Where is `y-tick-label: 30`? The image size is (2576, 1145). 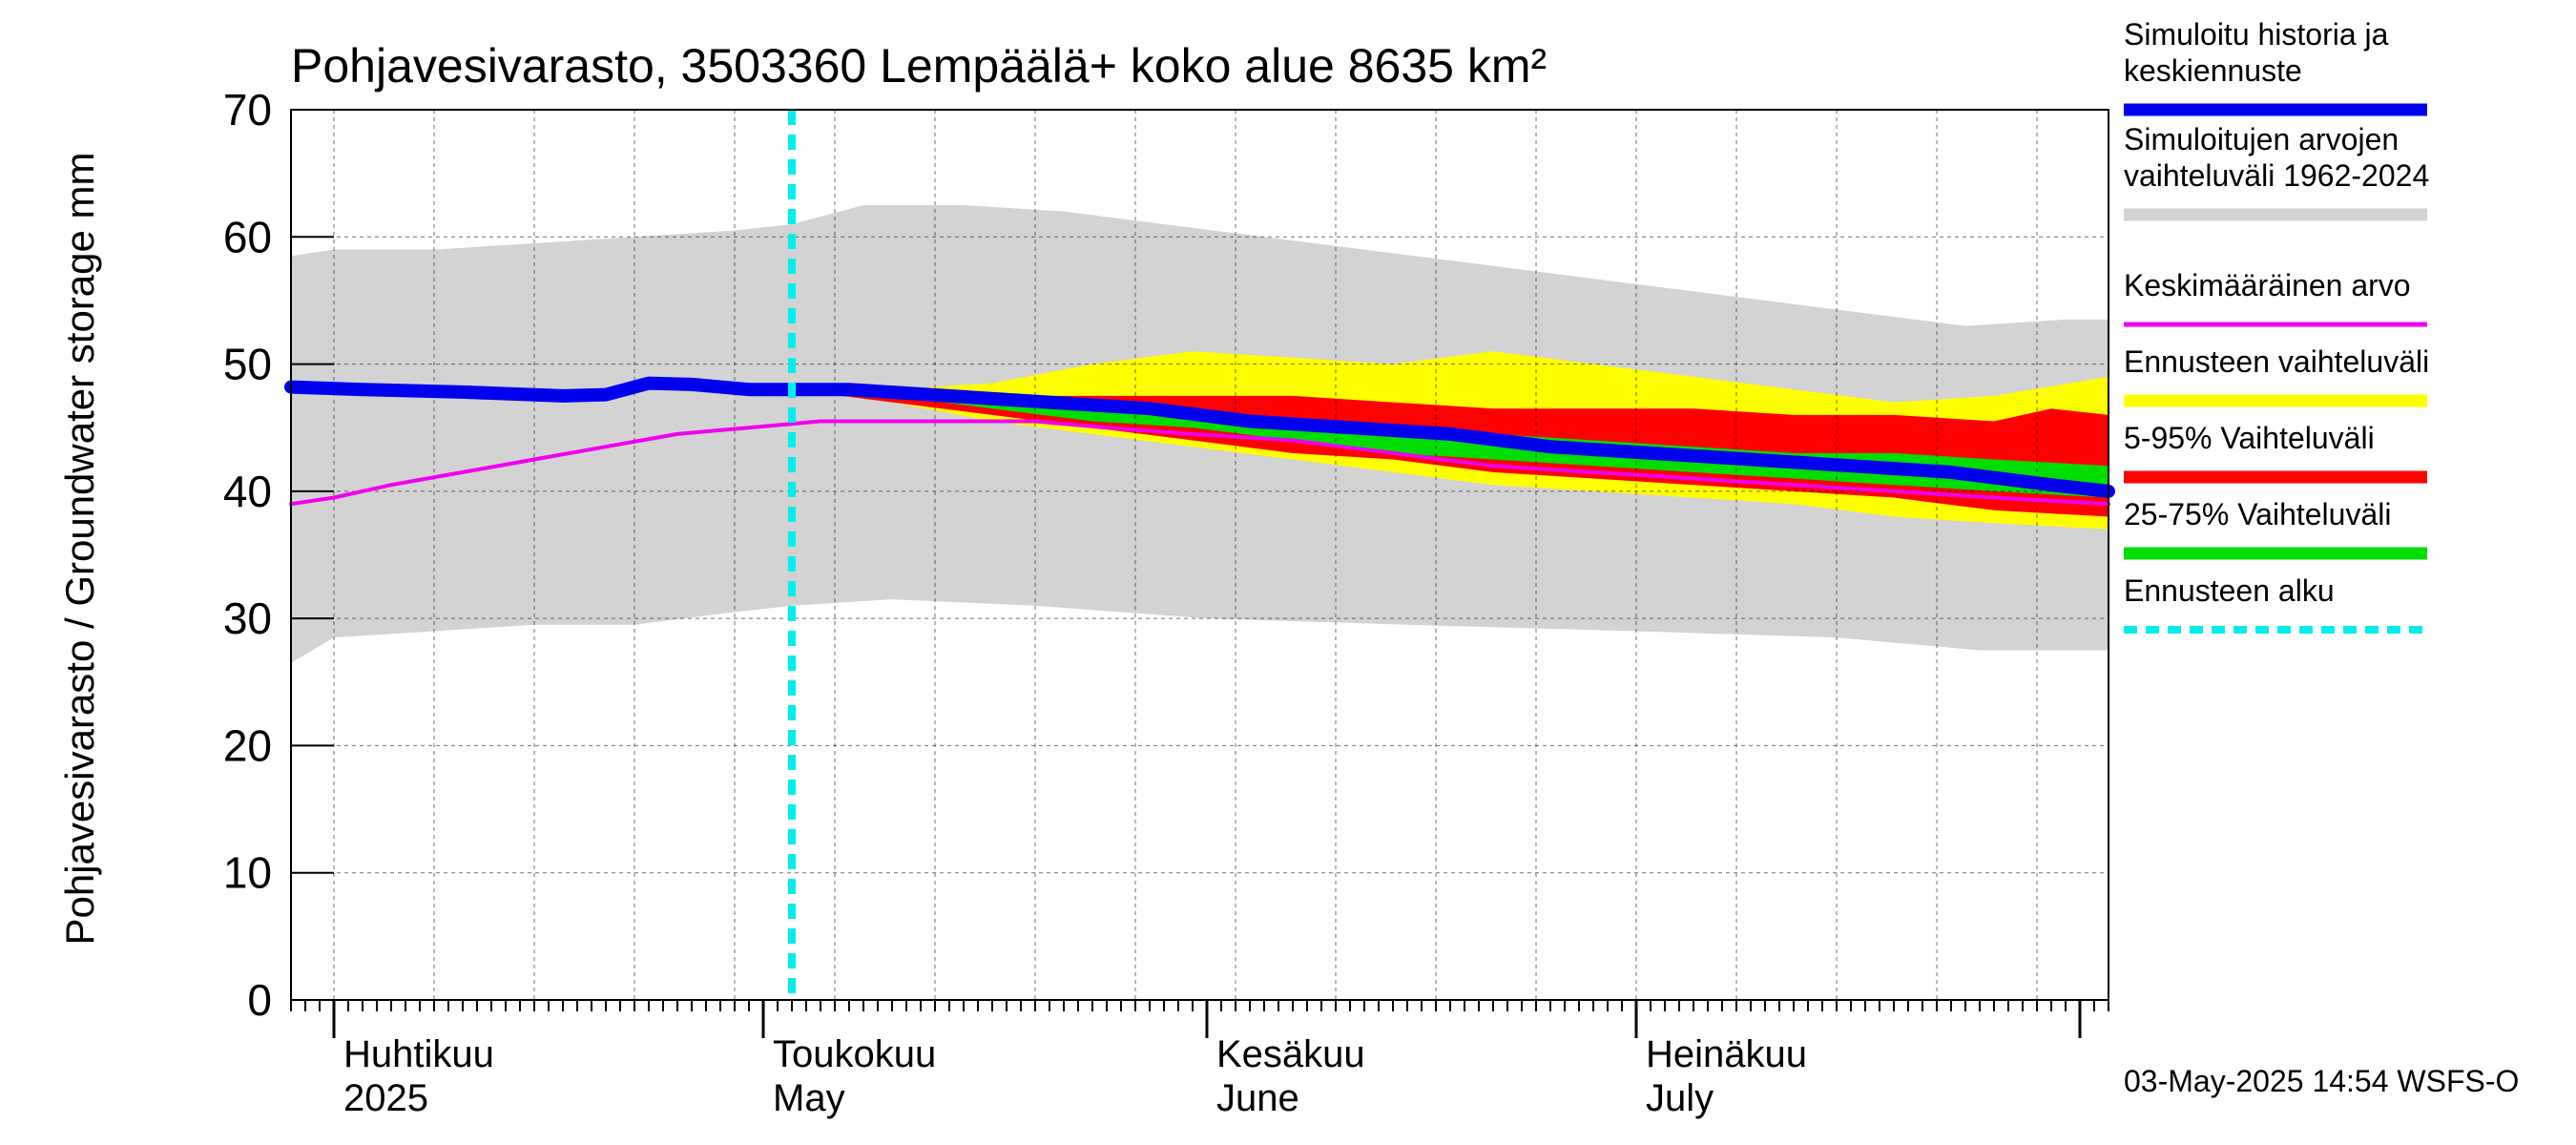 y-tick-label: 30 is located at coordinates (247, 618).